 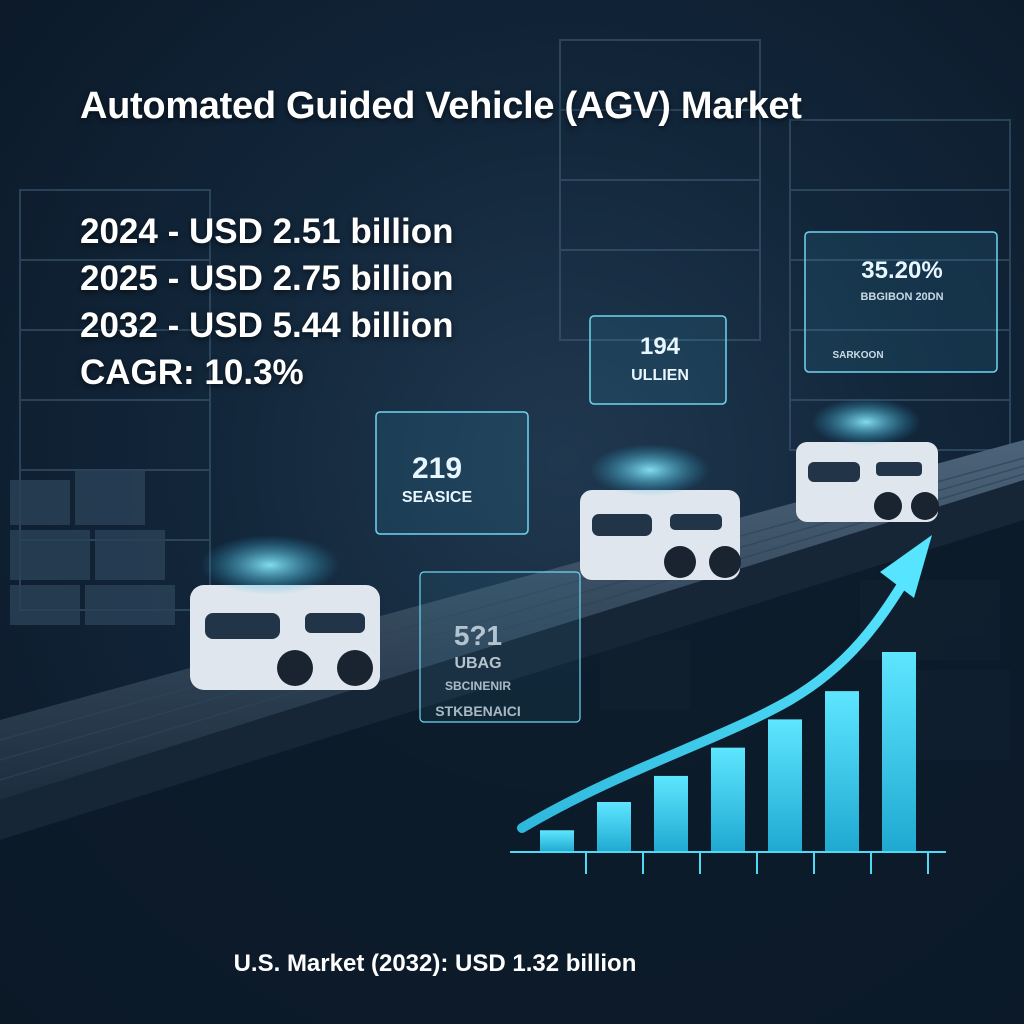 What do you see at coordinates (477, 663) in the screenshot?
I see `holo-panel-4-sub: UBAG` at bounding box center [477, 663].